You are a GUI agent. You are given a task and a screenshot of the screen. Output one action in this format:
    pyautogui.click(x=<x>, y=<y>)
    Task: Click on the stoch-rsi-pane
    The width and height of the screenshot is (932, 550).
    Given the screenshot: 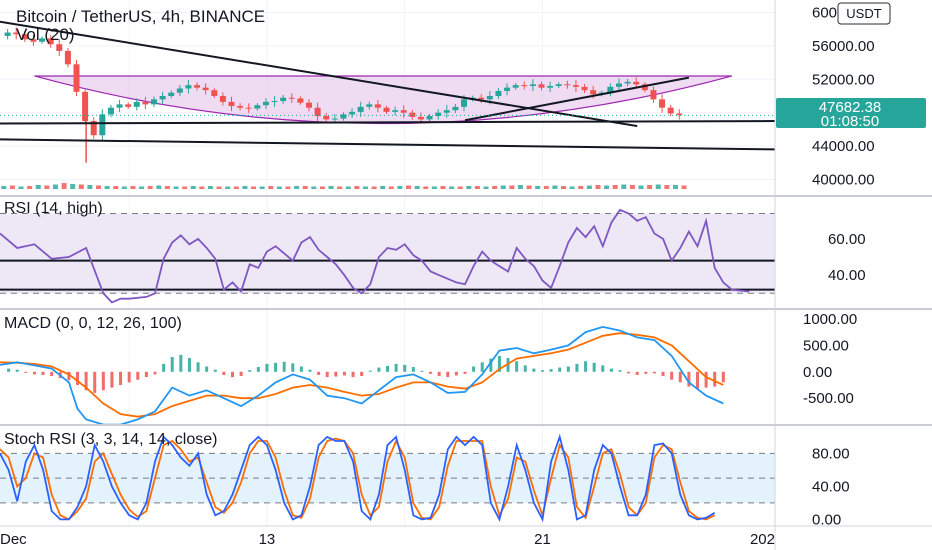 What is the action you would take?
    pyautogui.click(x=387, y=478)
    